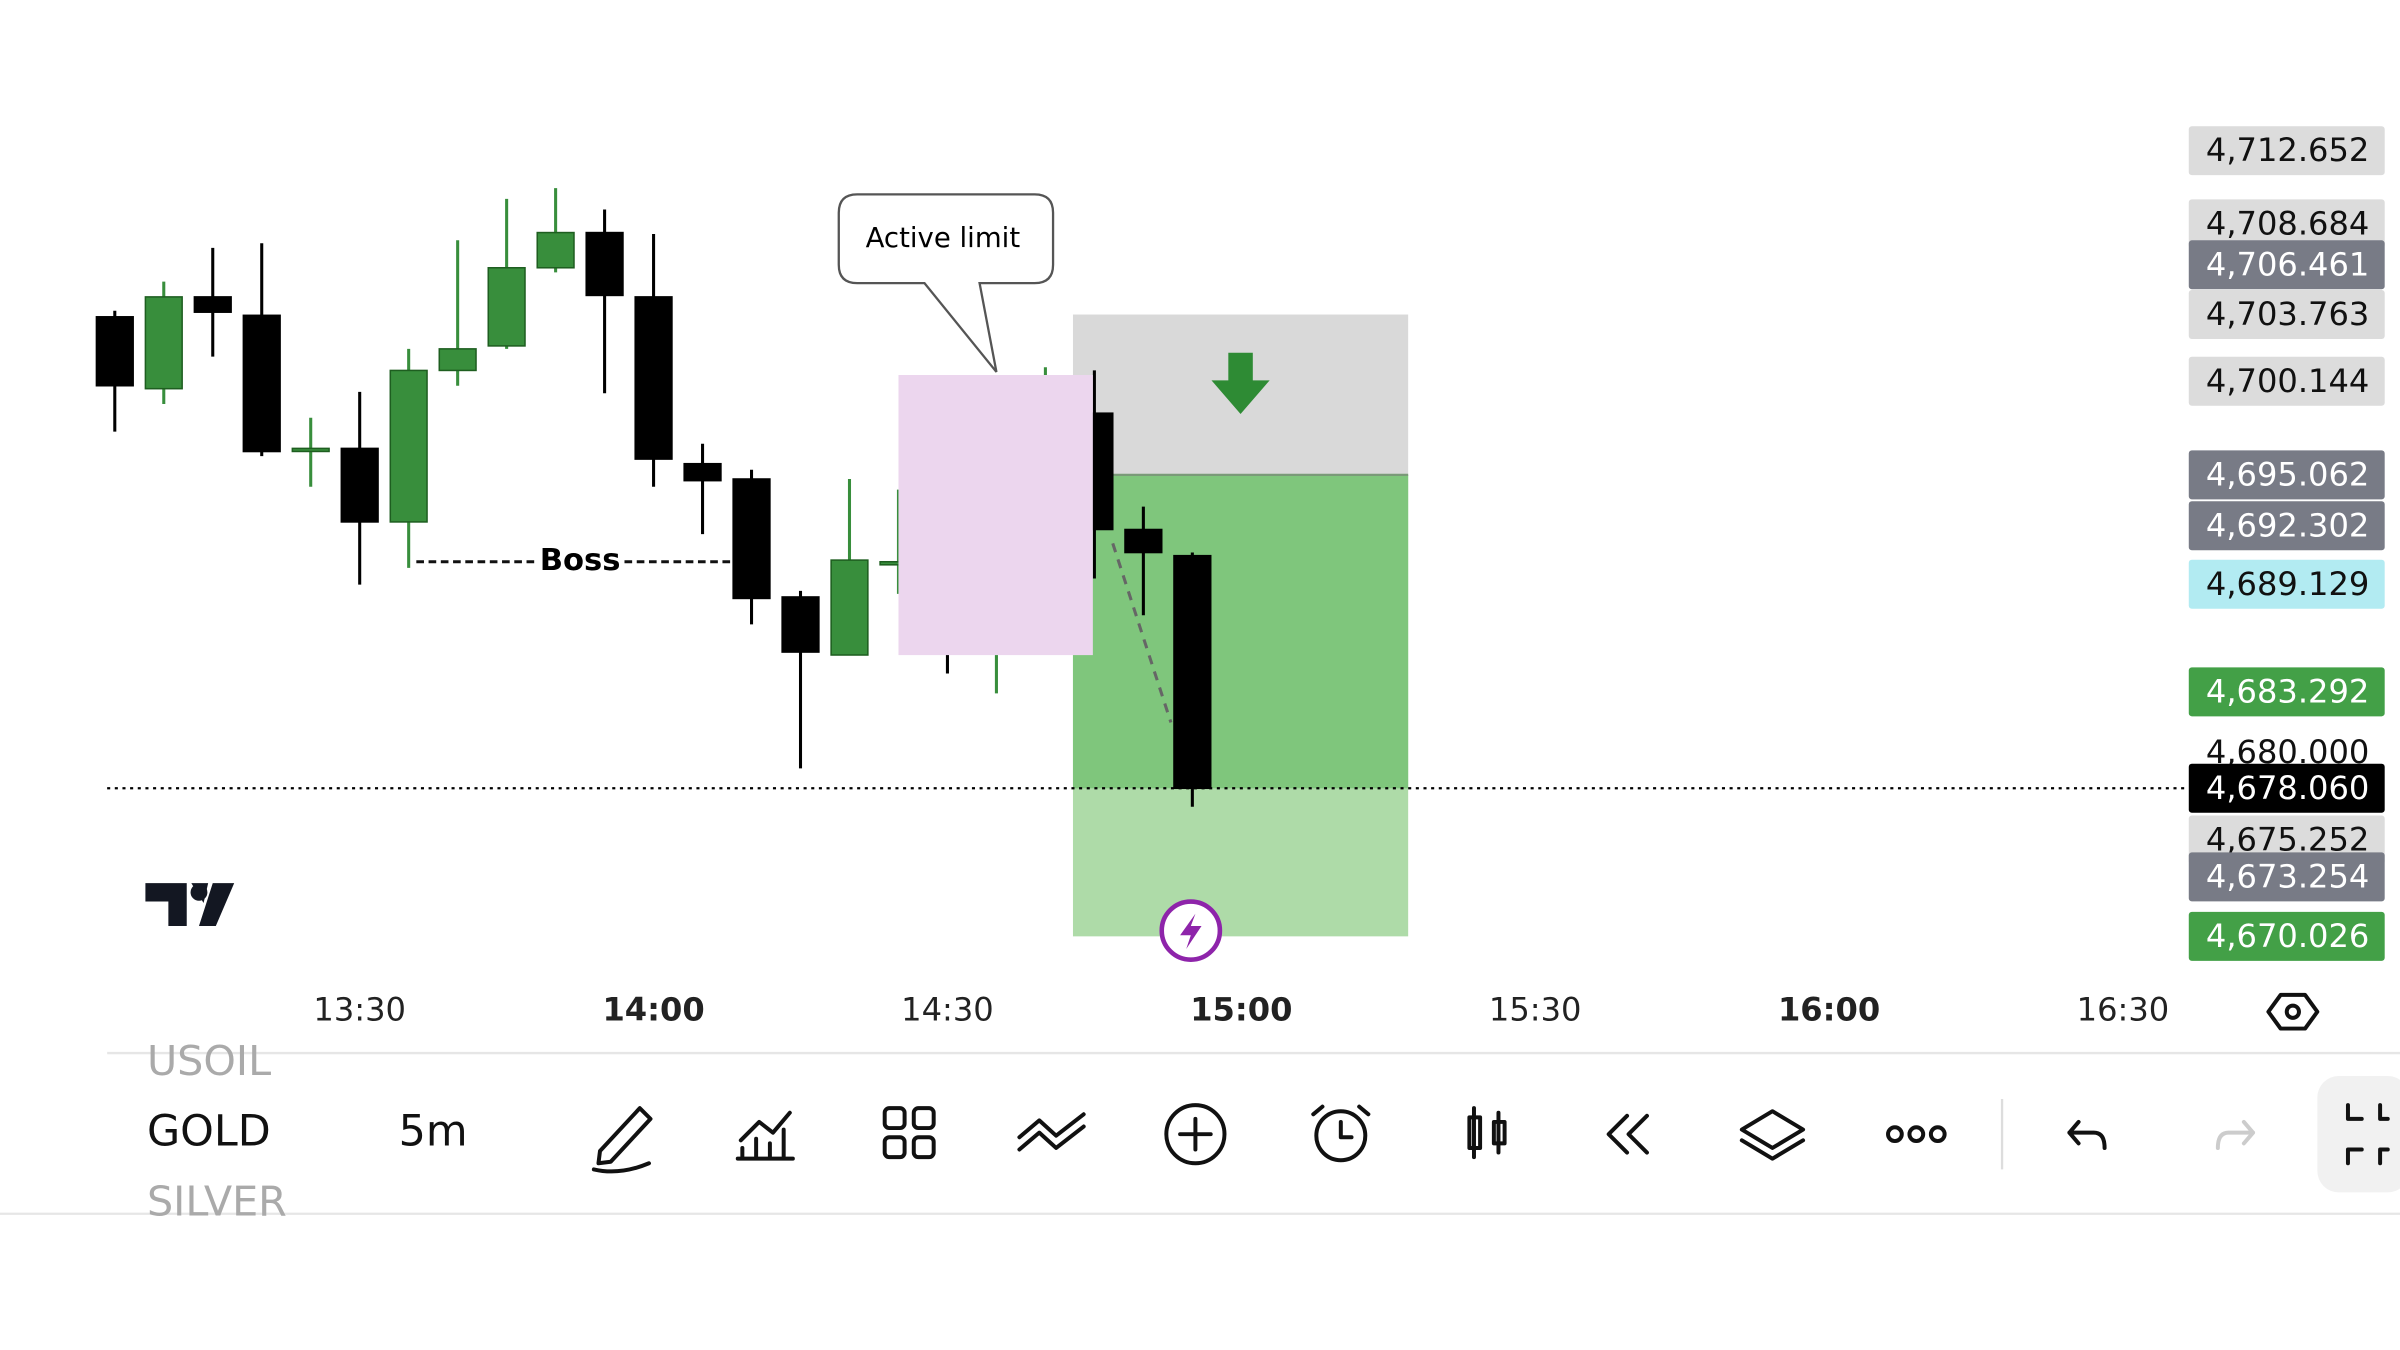  Describe the element at coordinates (2123, 1010) in the screenshot. I see `x-tick-label: 16:30` at that location.